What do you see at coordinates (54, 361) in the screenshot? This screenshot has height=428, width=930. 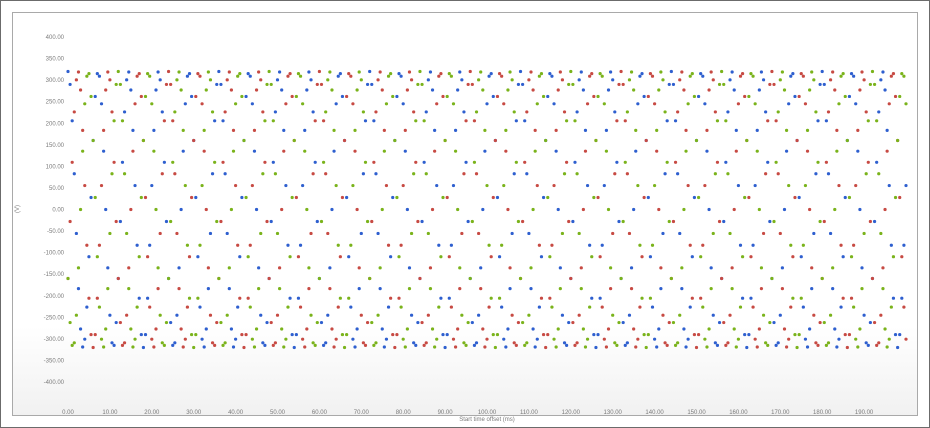 I see `y-tick-label: -350.00` at bounding box center [54, 361].